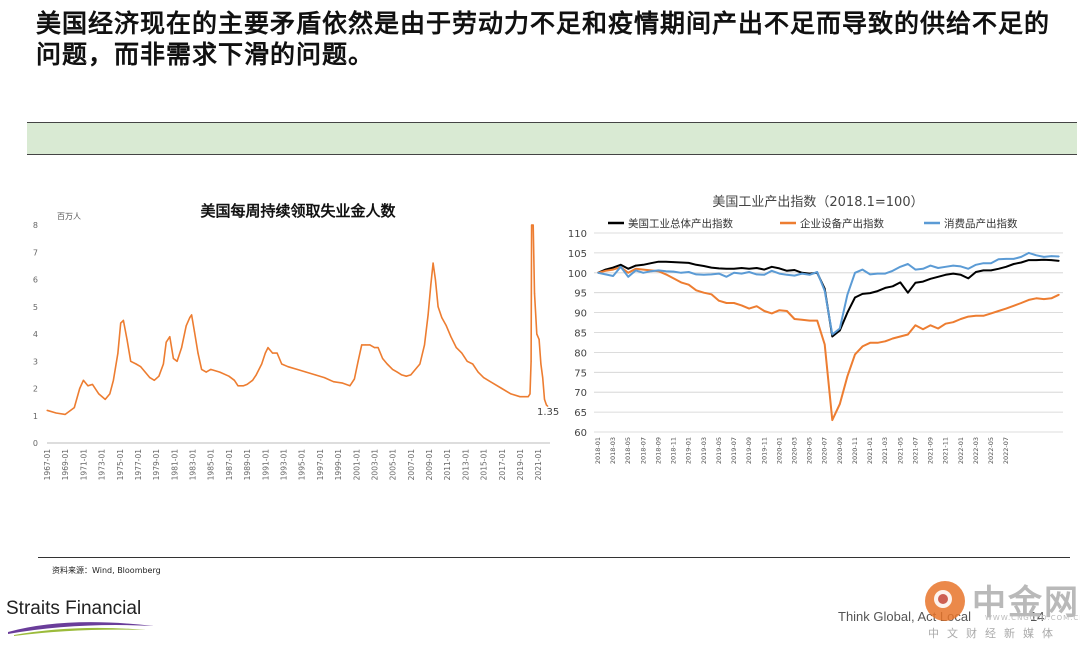  I want to click on chart1-xtick-label: 1999-01, so click(338, 465).